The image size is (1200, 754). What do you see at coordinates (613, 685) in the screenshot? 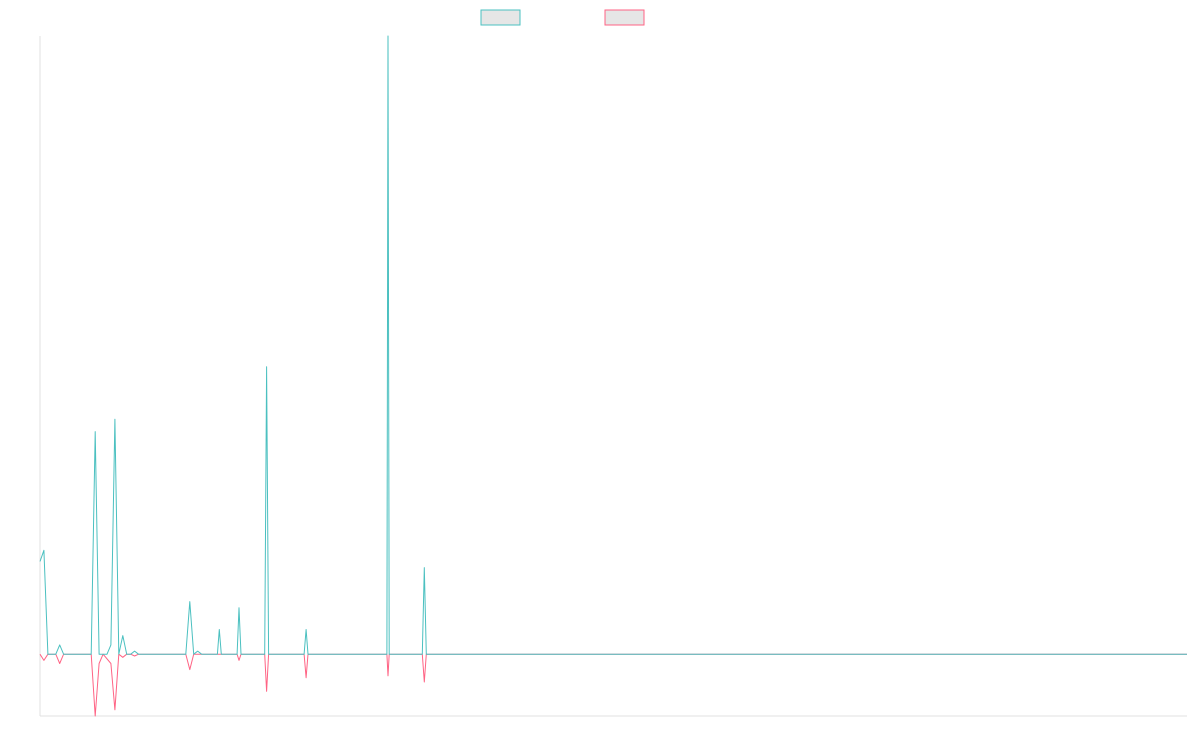
I see `series-2-line` at bounding box center [613, 685].